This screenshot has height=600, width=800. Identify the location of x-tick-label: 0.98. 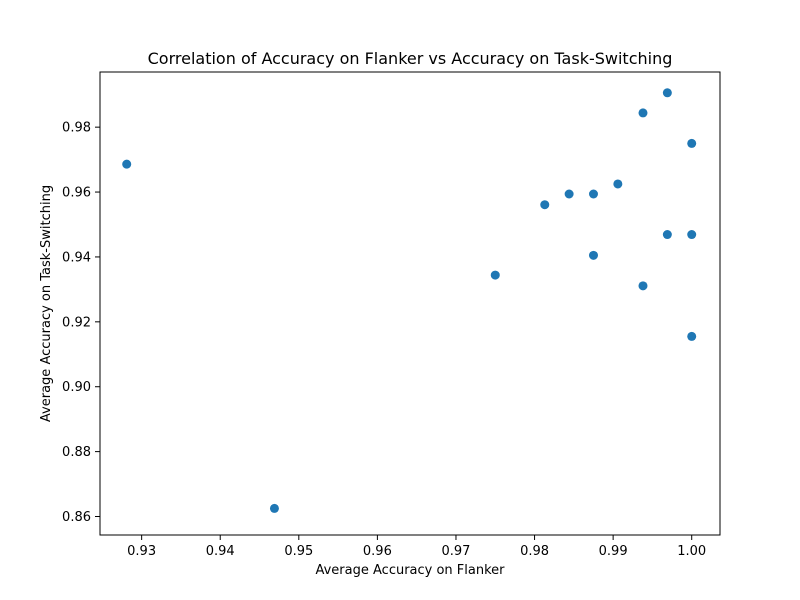
(534, 551).